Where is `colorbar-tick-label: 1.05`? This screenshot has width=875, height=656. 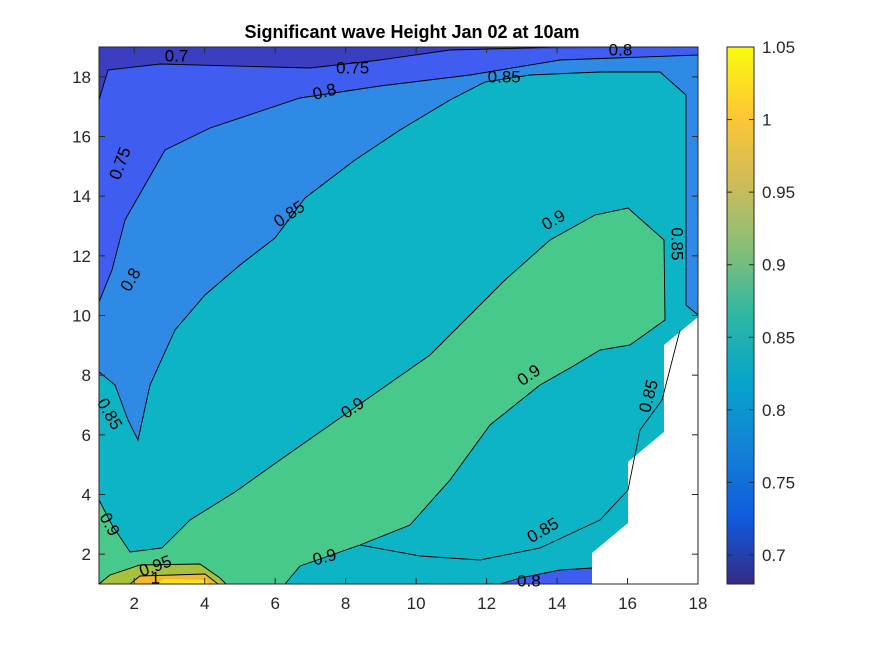
colorbar-tick-label: 1.05 is located at coordinates (778, 47).